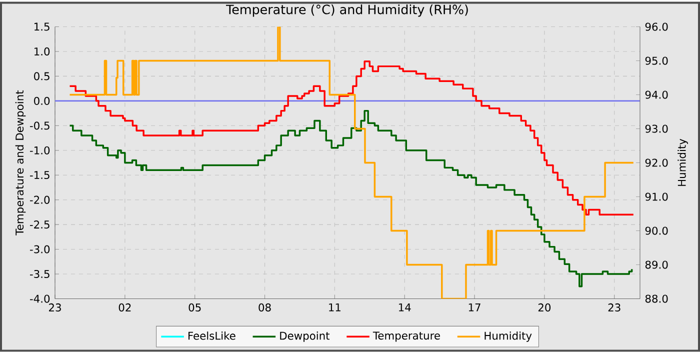 The height and width of the screenshot is (352, 700). Describe the element at coordinates (40, 175) in the screenshot. I see `y-tick-label: -1.5` at that location.